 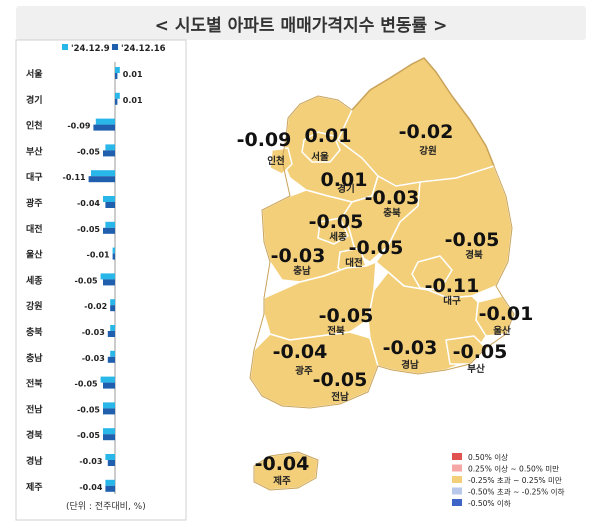 I want to click on map-region-label: 부산, so click(x=476, y=369).